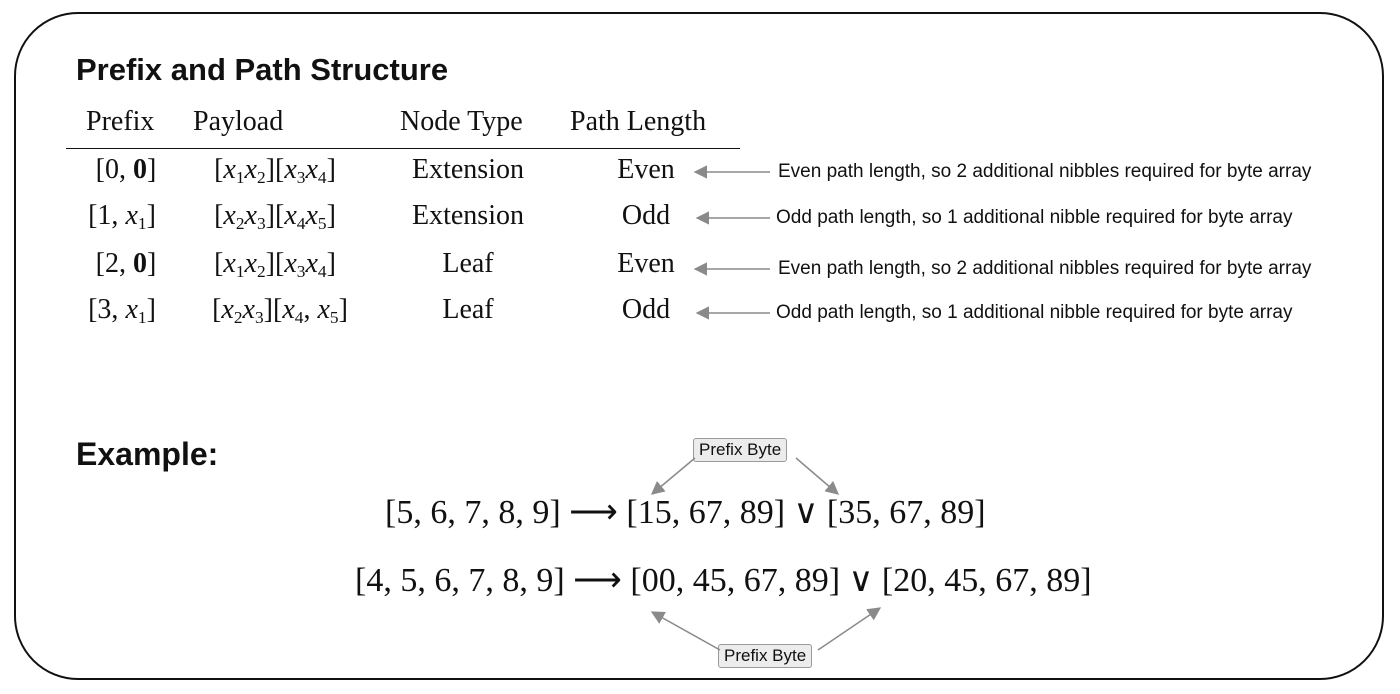 Image resolution: width=1400 pixels, height=694 pixels. Describe the element at coordinates (238, 121) in the screenshot. I see `header-payload: Payload` at that location.